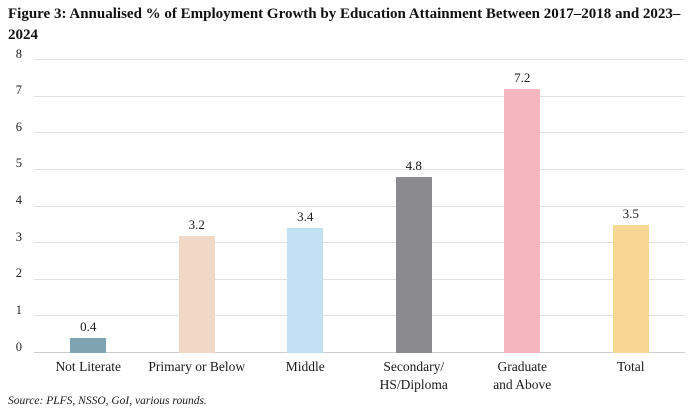 Image resolution: width=693 pixels, height=415 pixels. Describe the element at coordinates (18, 126) in the screenshot. I see `y-tick-label: 6` at that location.